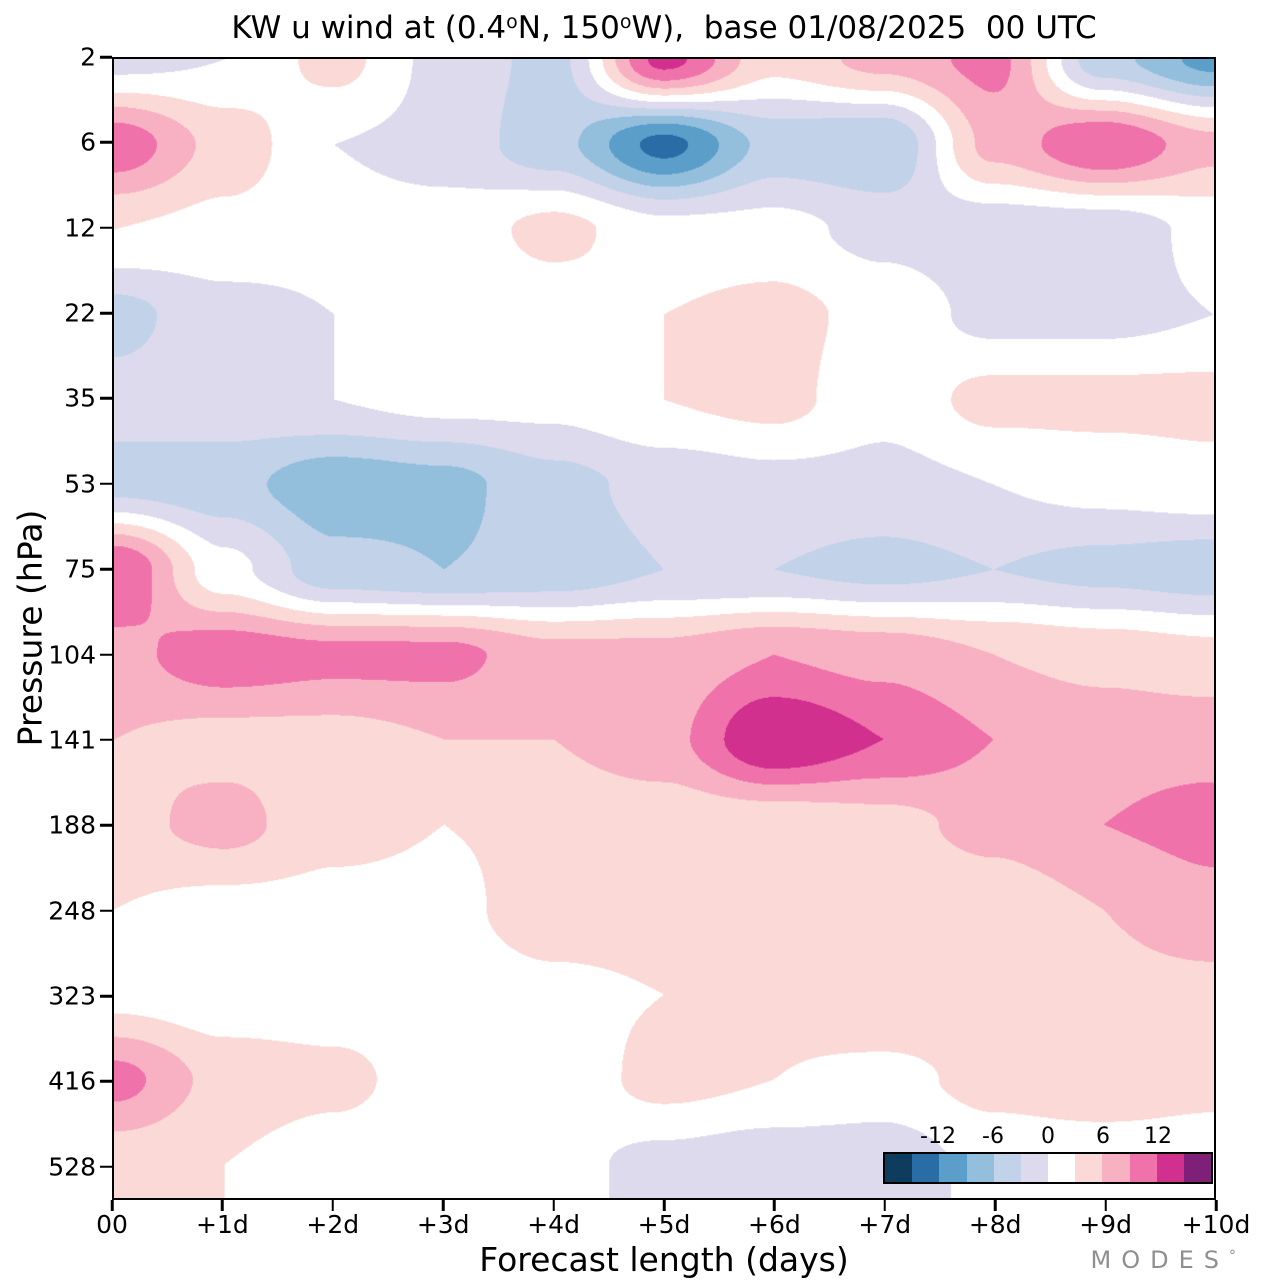  What do you see at coordinates (993, 1136) in the screenshot?
I see `colorbar-tick-label: -6` at bounding box center [993, 1136].